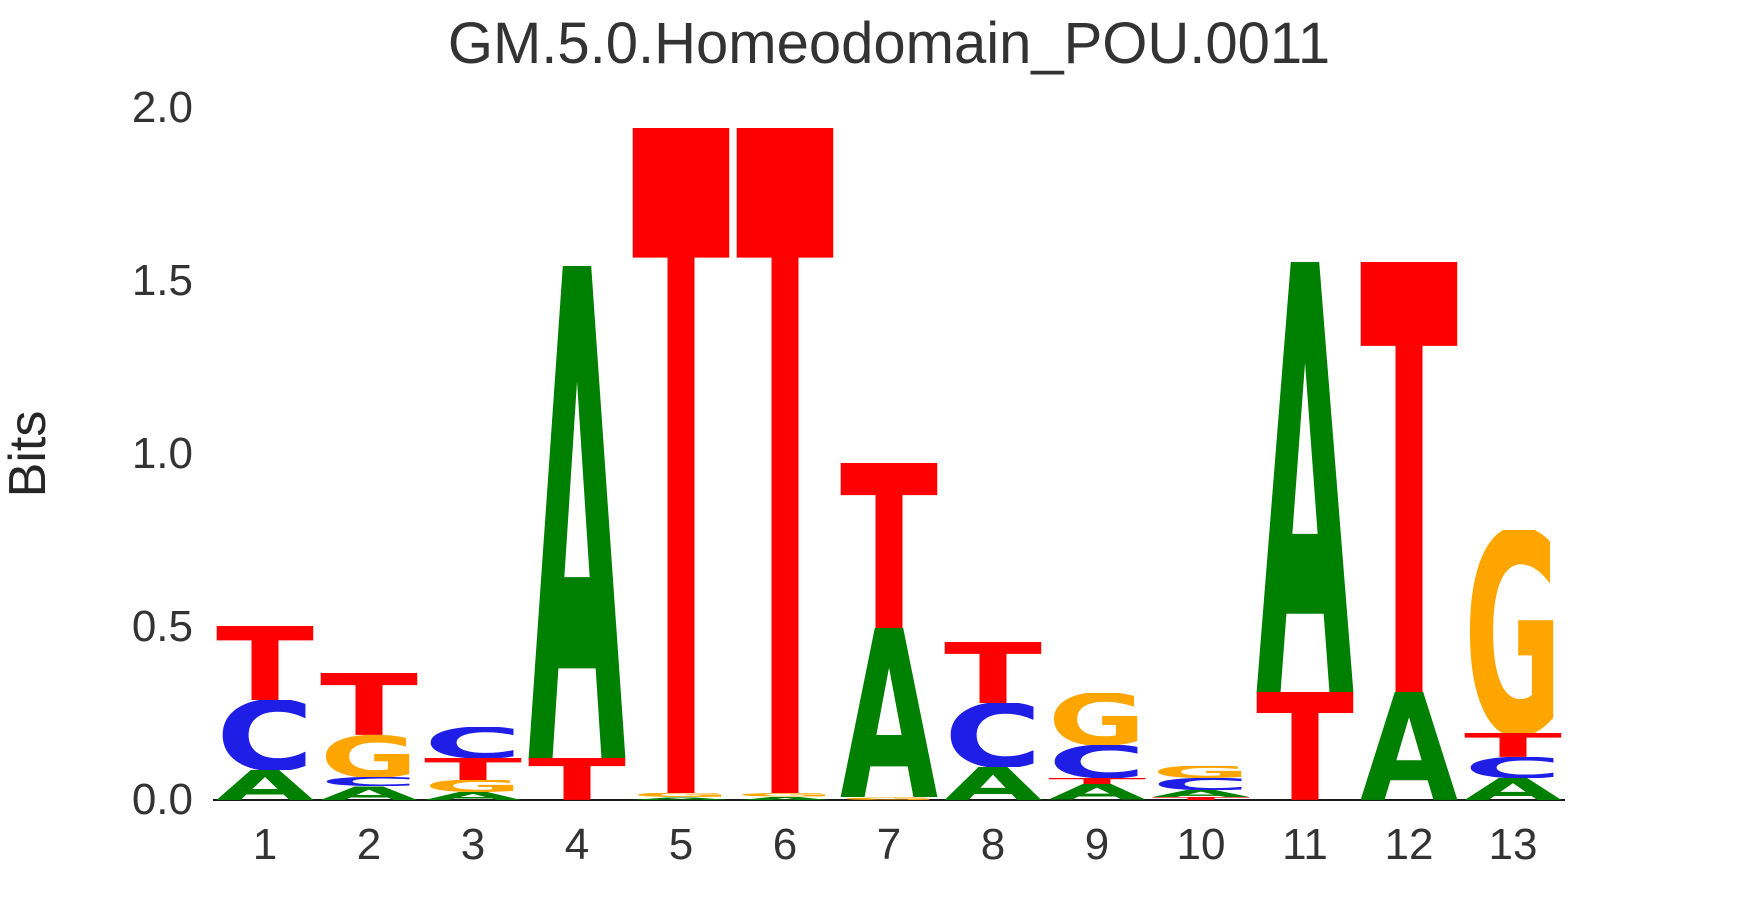 The height and width of the screenshot is (900, 1755). What do you see at coordinates (369, 844) in the screenshot?
I see `x-tick-label-2: 2` at bounding box center [369, 844].